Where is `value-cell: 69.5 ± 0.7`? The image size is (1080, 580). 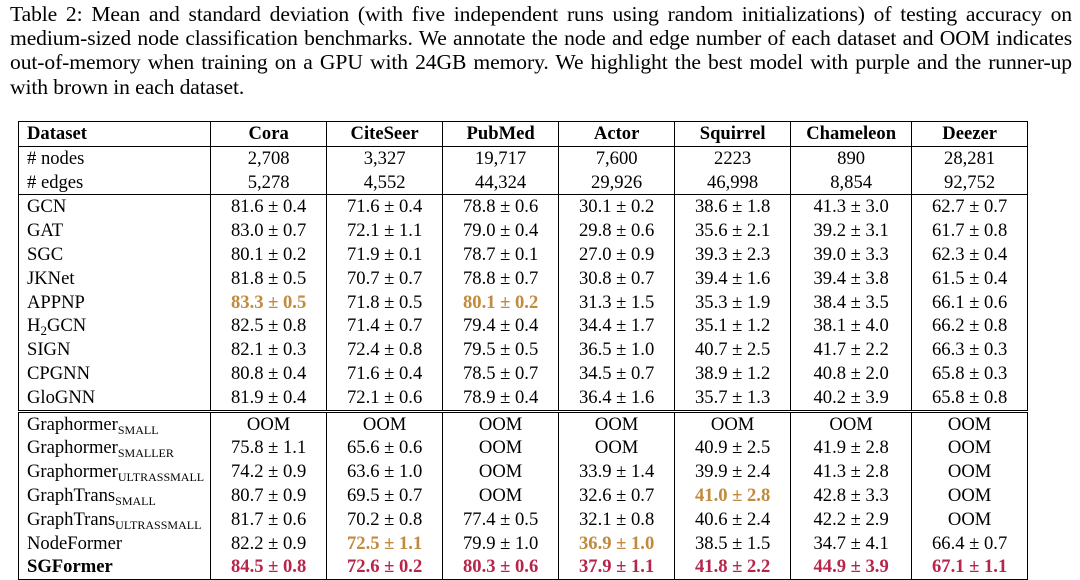 value-cell: 69.5 ± 0.7 is located at coordinates (385, 495).